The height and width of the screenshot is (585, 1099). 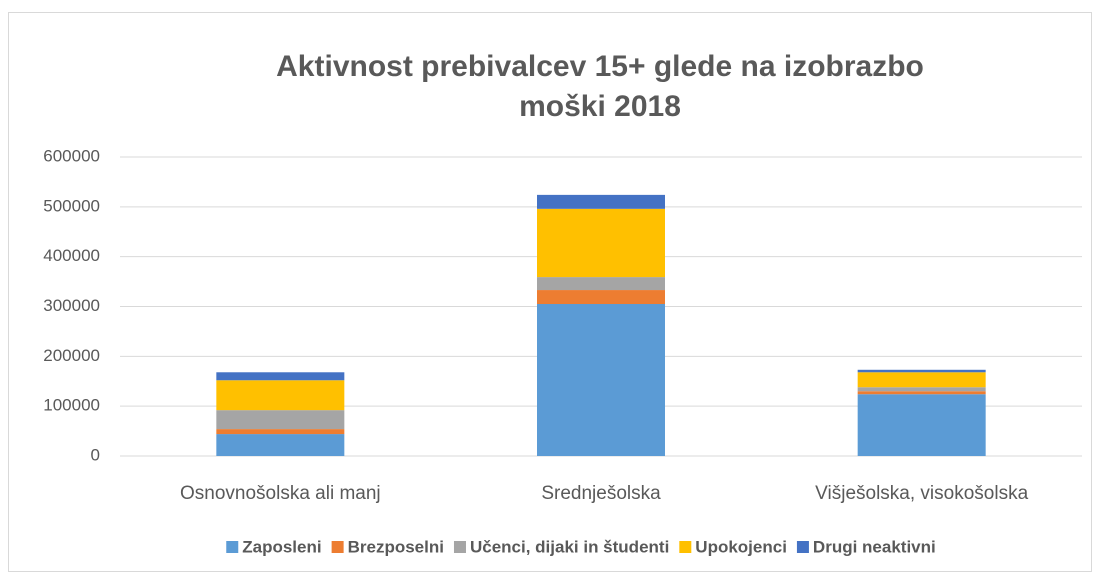 I want to click on y-tick-label: 400000, so click(x=71, y=255).